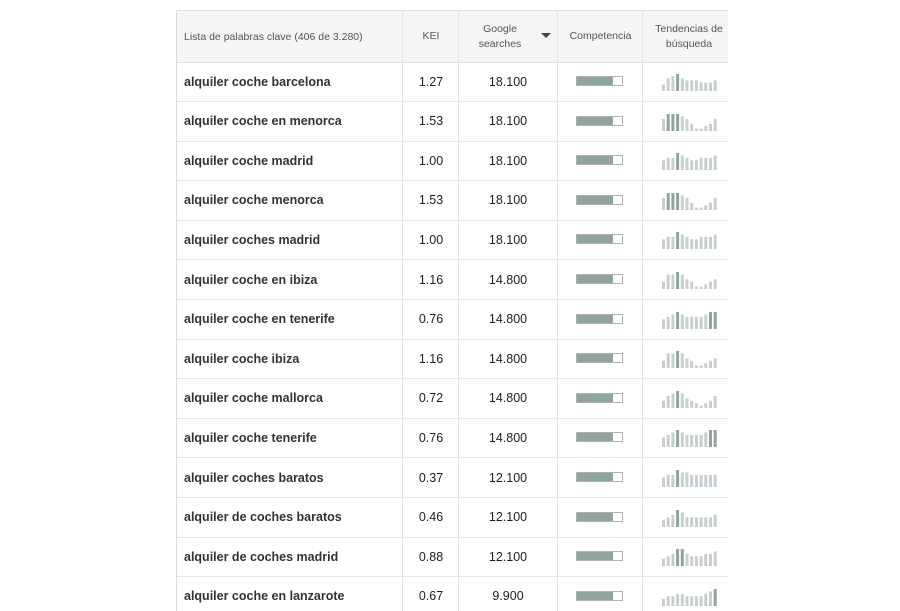  What do you see at coordinates (452, 438) in the screenshot?
I see `table-row: alquiler coche tenerife 0.76 14.800` at bounding box center [452, 438].